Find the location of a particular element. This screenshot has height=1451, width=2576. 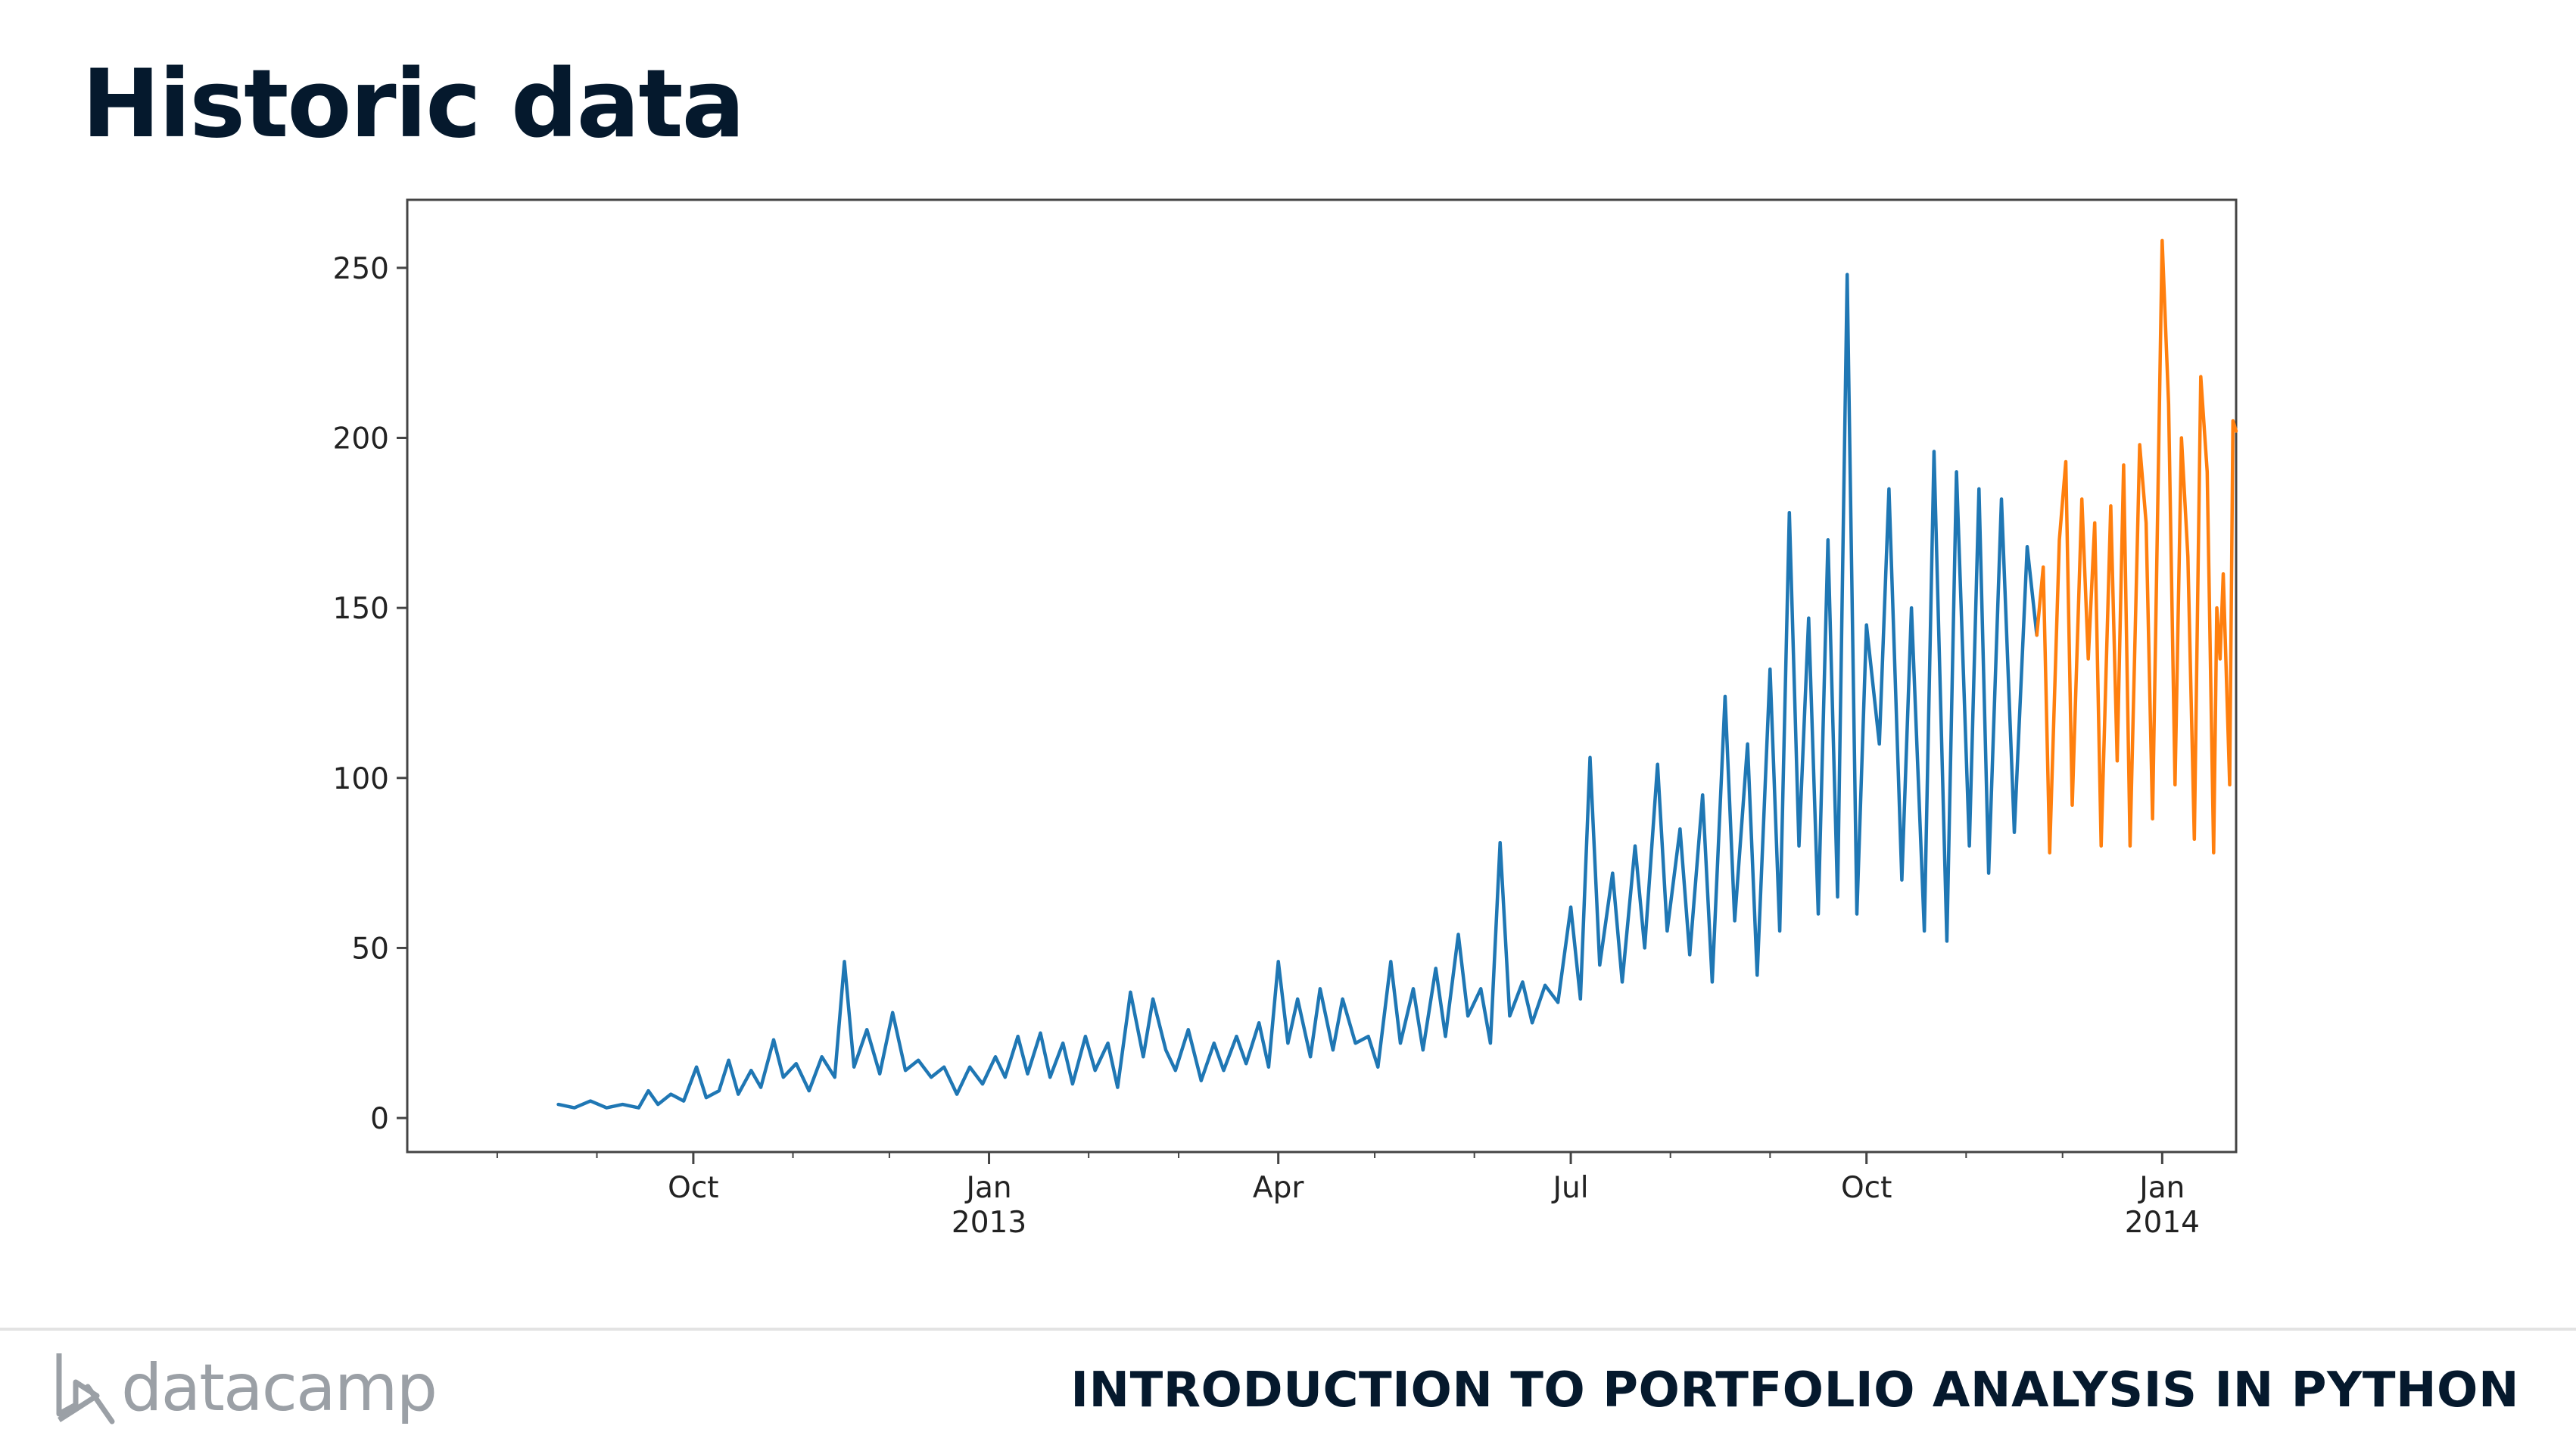

y-tick-label: 250 is located at coordinates (361, 269).